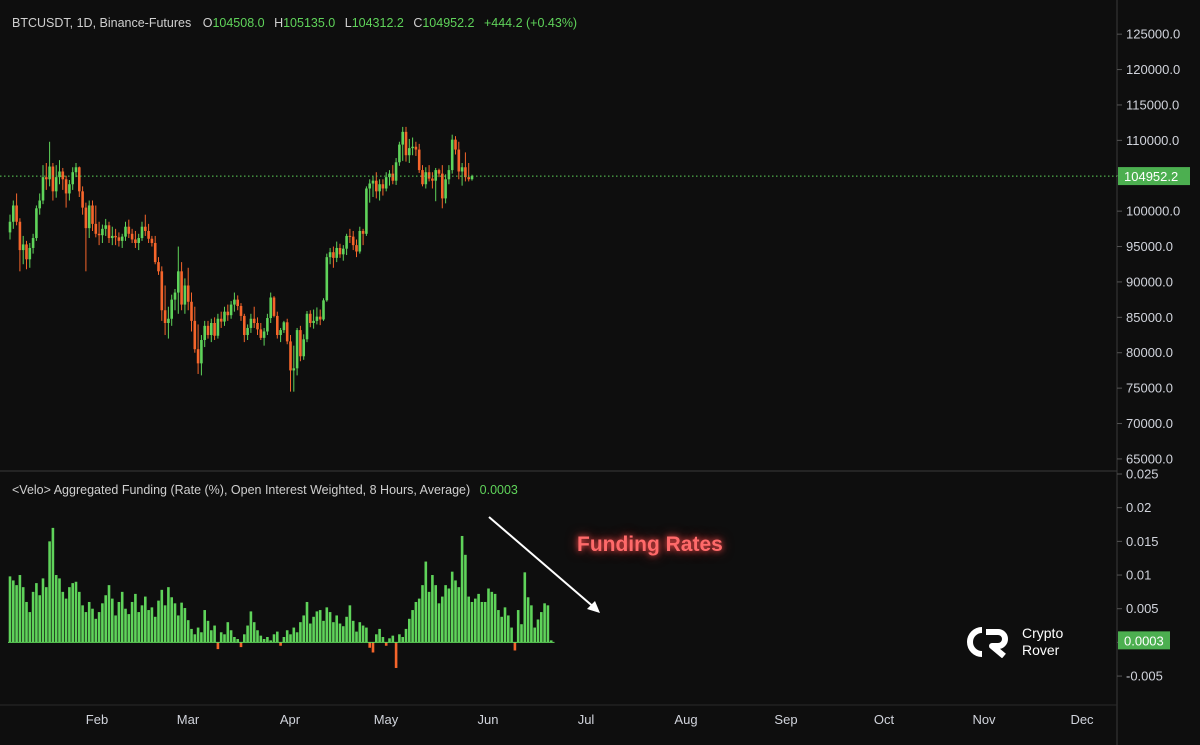 Image resolution: width=1200 pixels, height=745 pixels. Describe the element at coordinates (586, 719) in the screenshot. I see `month-label: Jul` at that location.